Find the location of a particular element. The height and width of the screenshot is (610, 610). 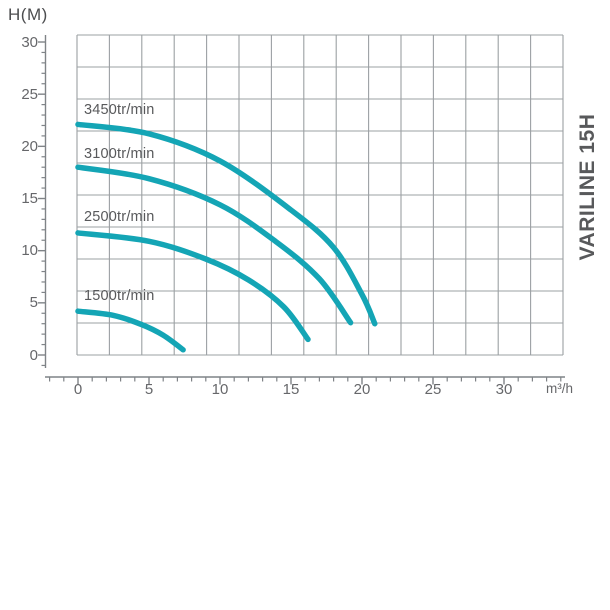

curve-label-2500: 2500tr/min is located at coordinates (119, 217).